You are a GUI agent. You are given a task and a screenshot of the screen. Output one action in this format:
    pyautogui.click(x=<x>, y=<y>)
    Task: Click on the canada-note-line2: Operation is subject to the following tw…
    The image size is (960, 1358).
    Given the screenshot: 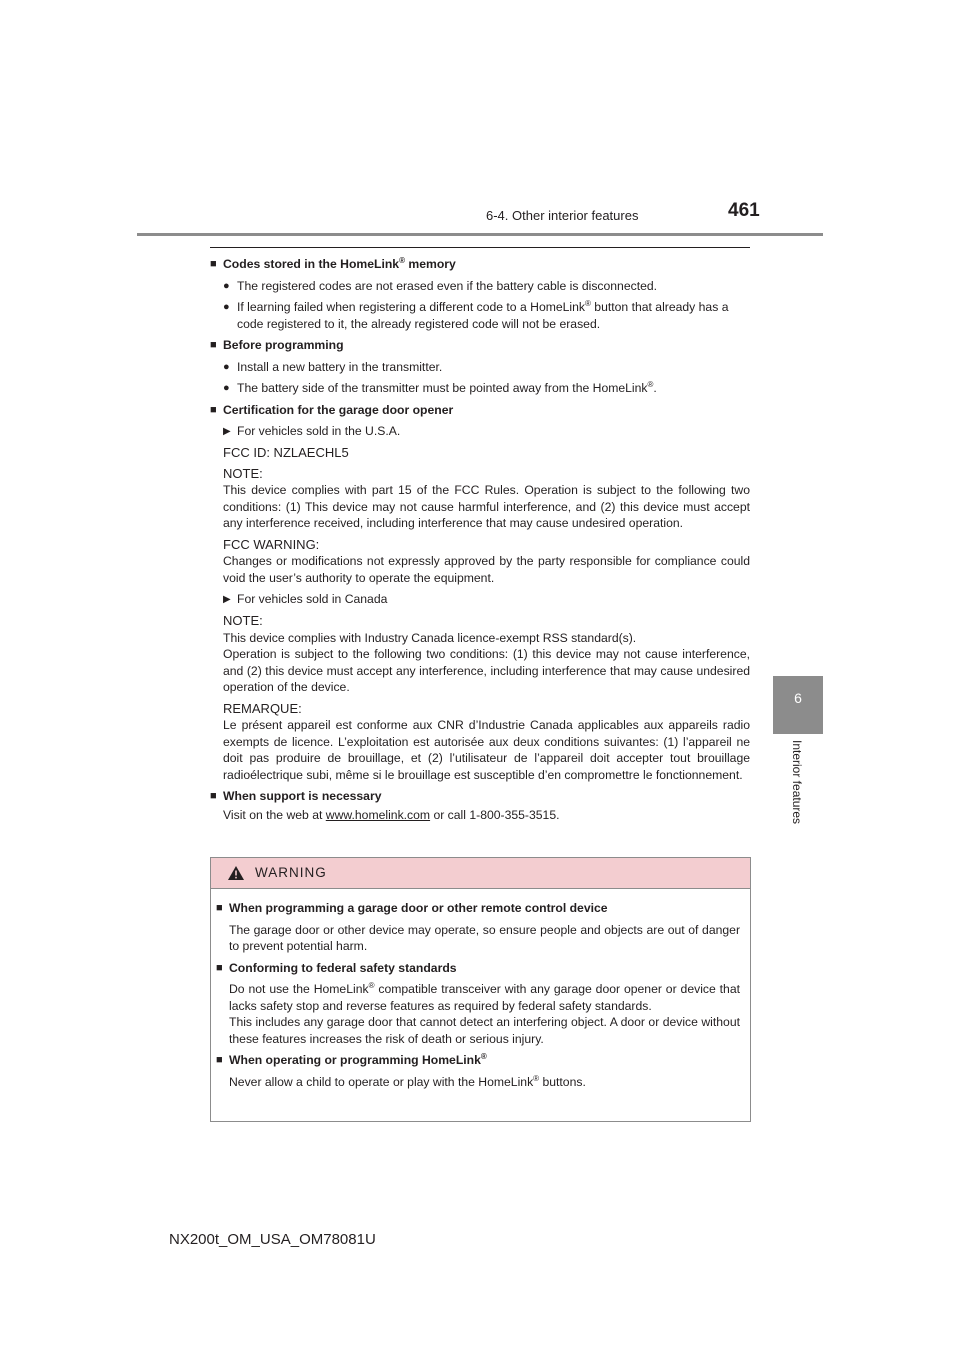 What is the action you would take?
    pyautogui.click(x=486, y=670)
    